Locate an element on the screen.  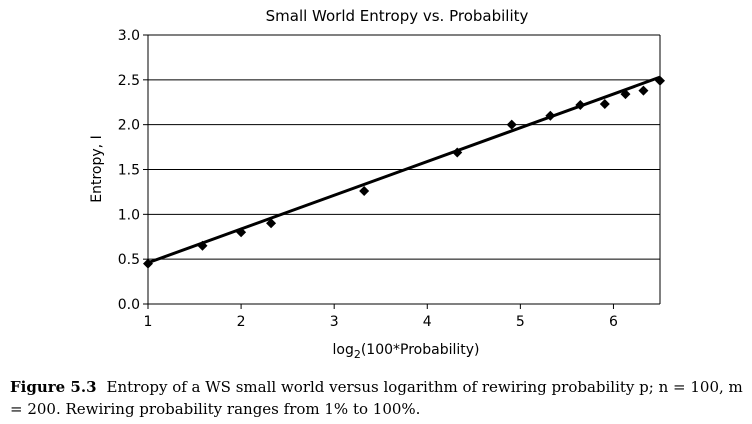
y-axis-label: Entropy, I is located at coordinates (97, 168).